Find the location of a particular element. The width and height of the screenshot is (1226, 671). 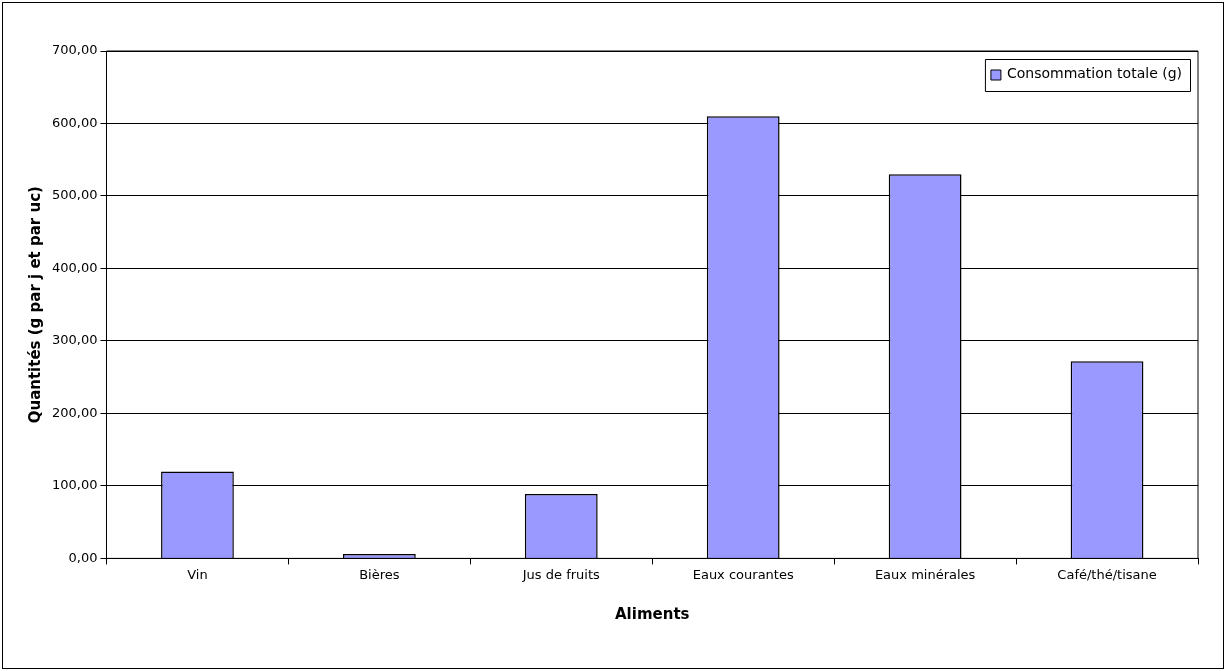

y-tick-label: 400,00 is located at coordinates (74, 267).